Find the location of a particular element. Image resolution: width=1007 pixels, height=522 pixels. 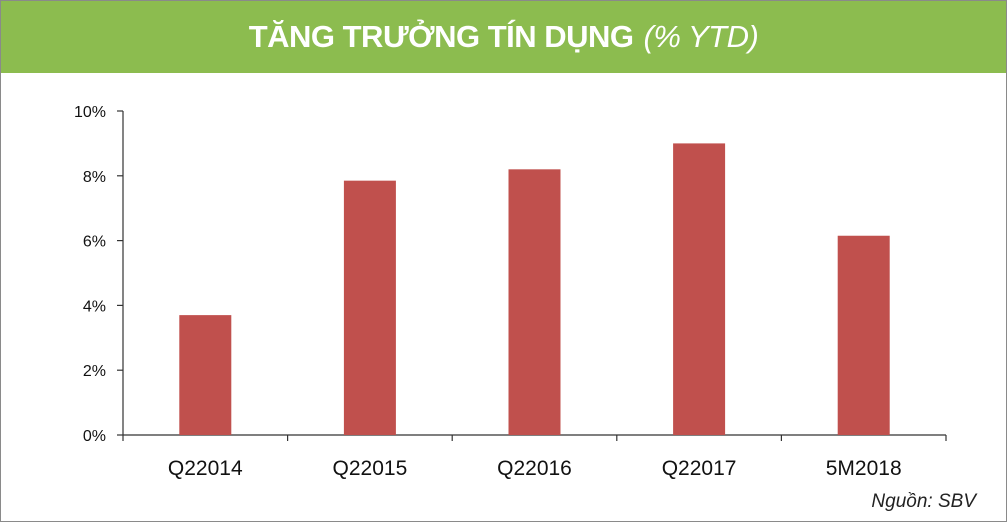

bar-q22015 is located at coordinates (369, 307).